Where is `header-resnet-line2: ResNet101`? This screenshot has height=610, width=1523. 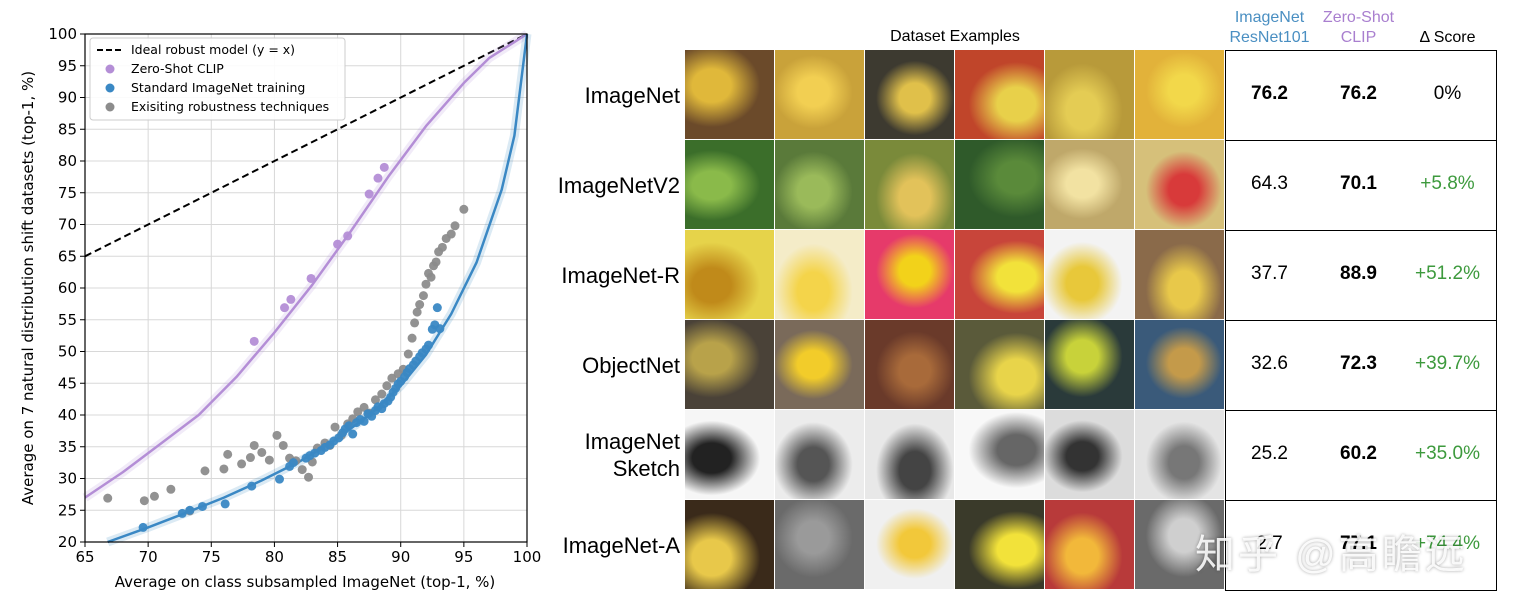
header-resnet-line2: ResNet101 is located at coordinates (1269, 37).